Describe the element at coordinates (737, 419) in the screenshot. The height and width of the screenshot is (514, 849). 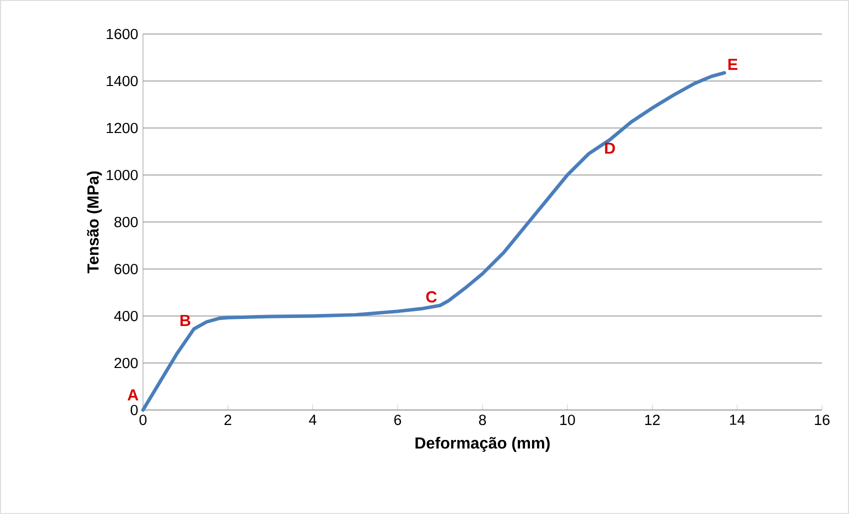
I see `x-tick-label: 14` at that location.